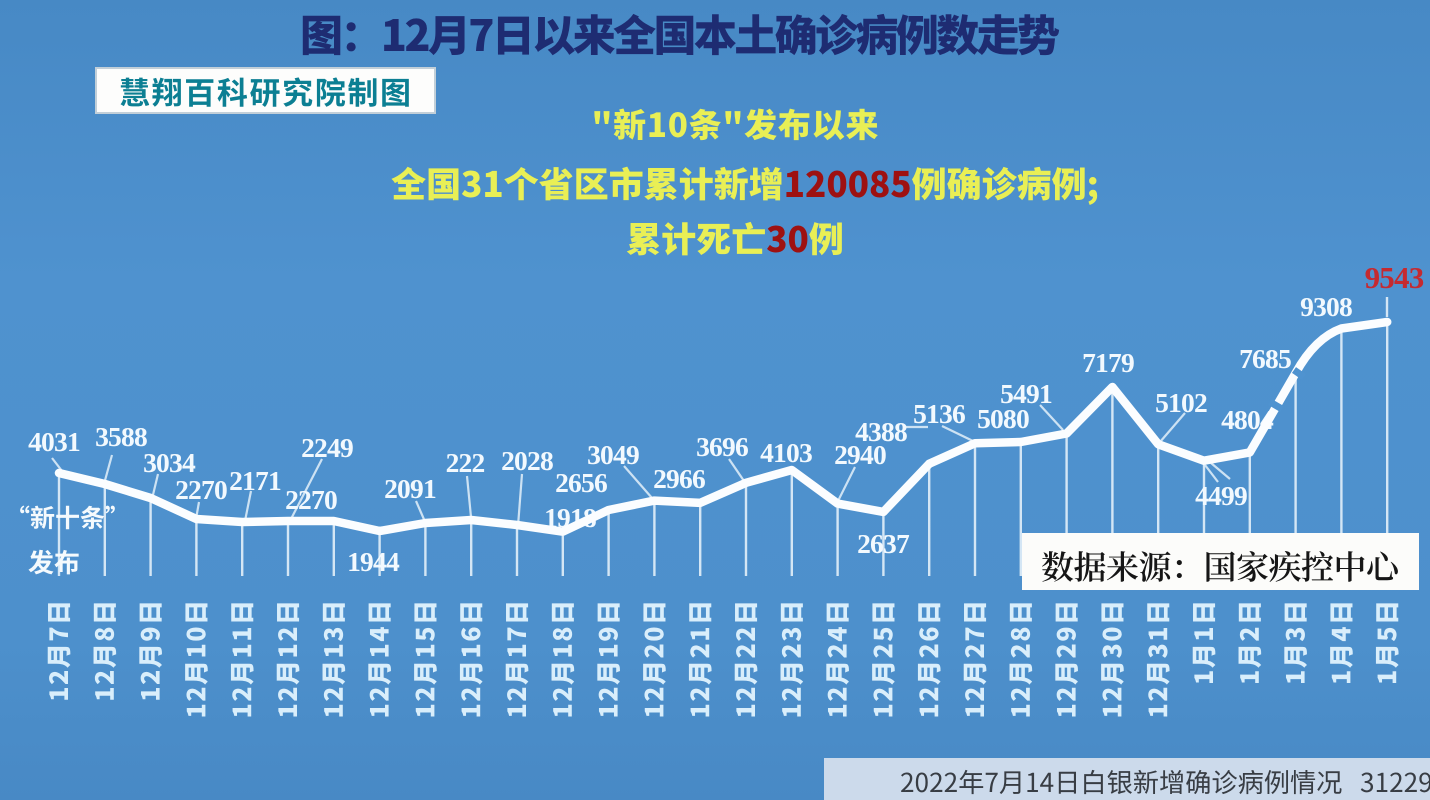 The image size is (1430, 800). Describe the element at coordinates (1108, 362) in the screenshot. I see `svg-text: 7179` at that location.